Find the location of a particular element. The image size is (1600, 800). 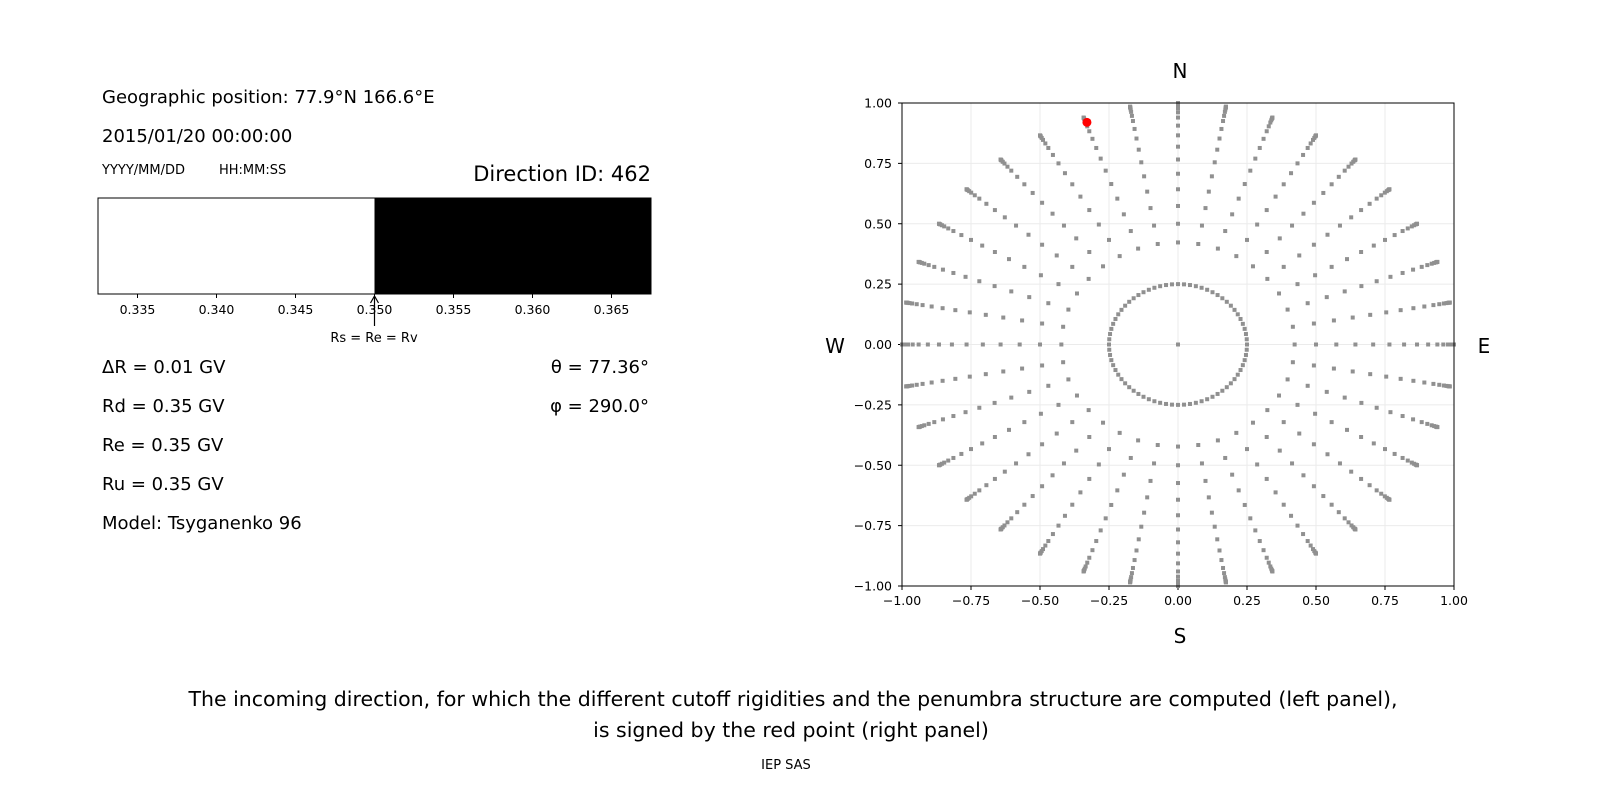

x-tick-label: 0.345 is located at coordinates (296, 309).